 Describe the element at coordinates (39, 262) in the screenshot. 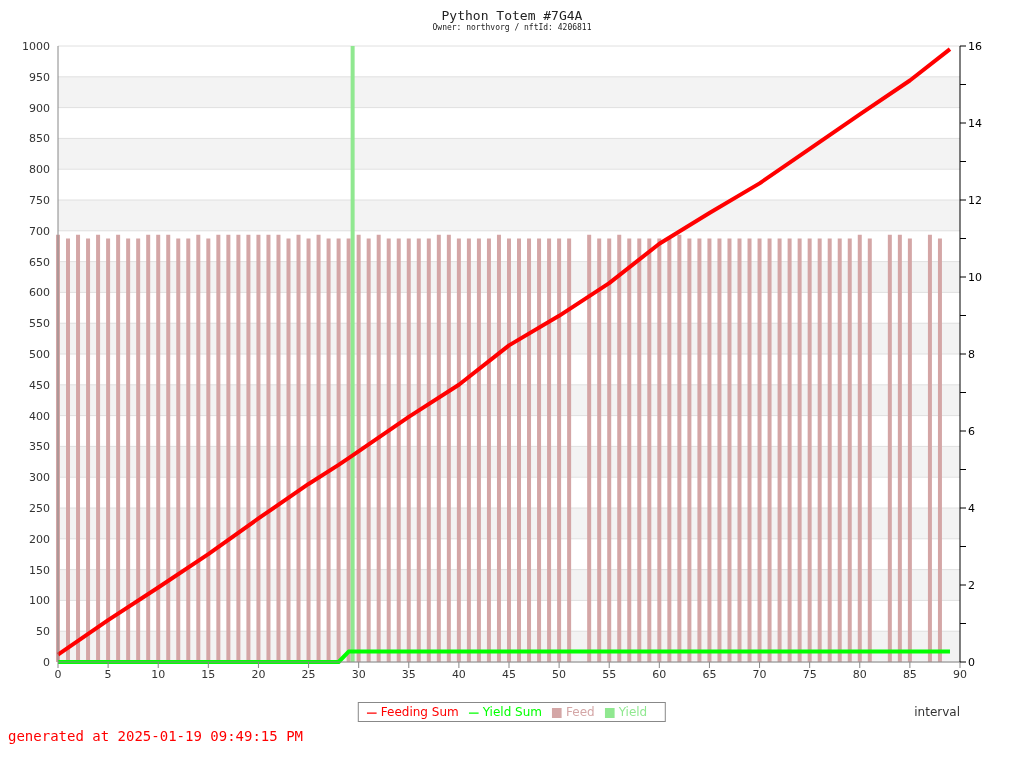

I see `y-tick-label: 650` at that location.